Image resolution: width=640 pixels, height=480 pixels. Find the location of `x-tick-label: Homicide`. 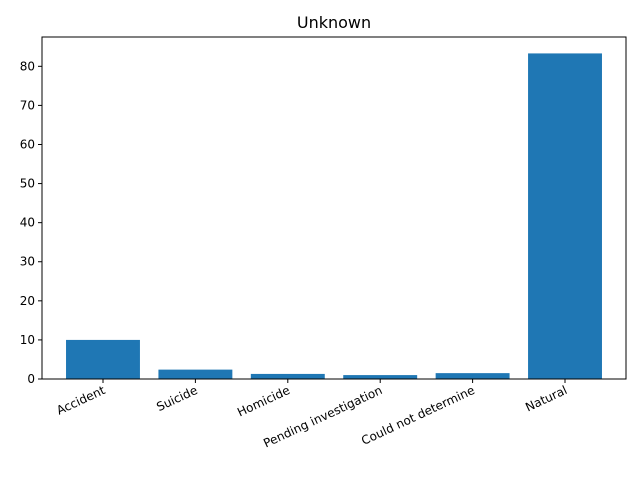

x-tick-label: Homicide is located at coordinates (263, 401).